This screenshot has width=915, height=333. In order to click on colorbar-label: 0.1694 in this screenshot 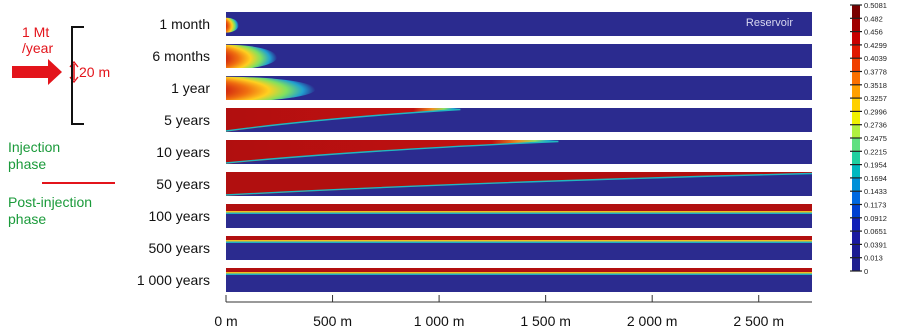, I will do `click(875, 178)`.